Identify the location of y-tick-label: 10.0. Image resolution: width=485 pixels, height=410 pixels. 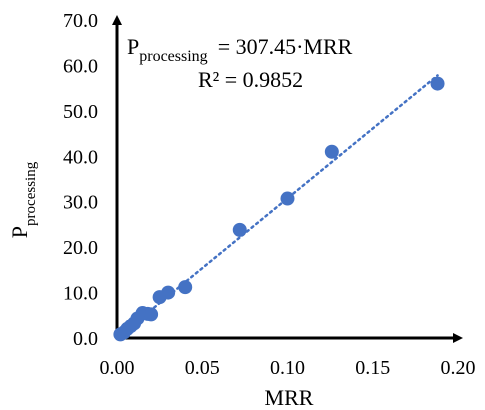
(80, 294).